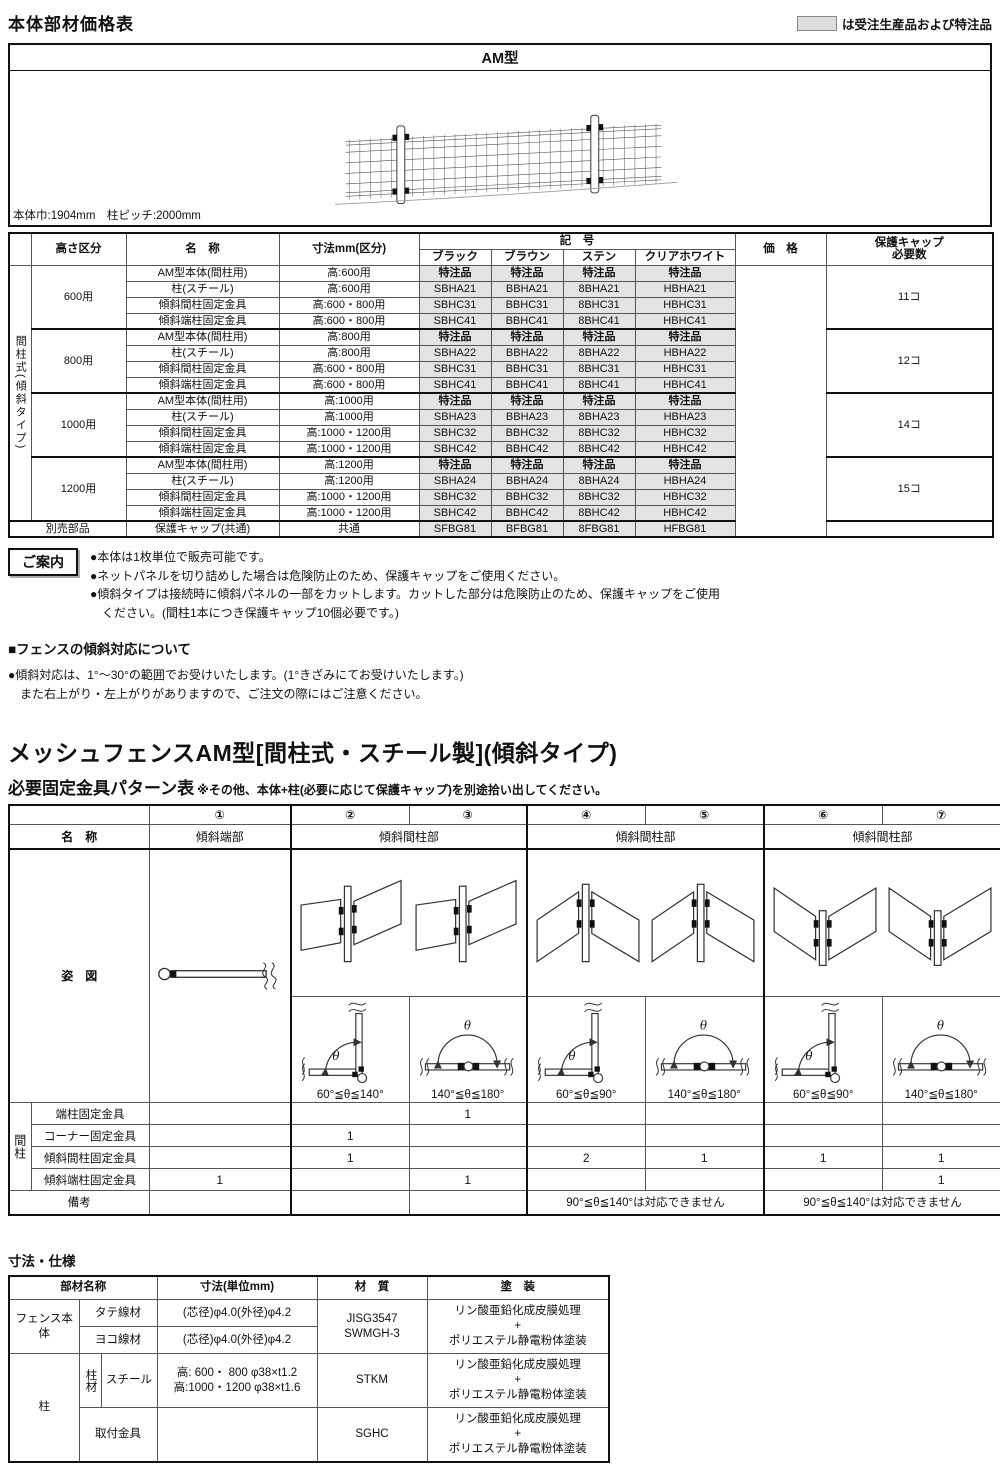 This screenshot has width=1000, height=1471. I want to click on part-name-cell: 傾斜端柱固定金具, so click(202, 449).